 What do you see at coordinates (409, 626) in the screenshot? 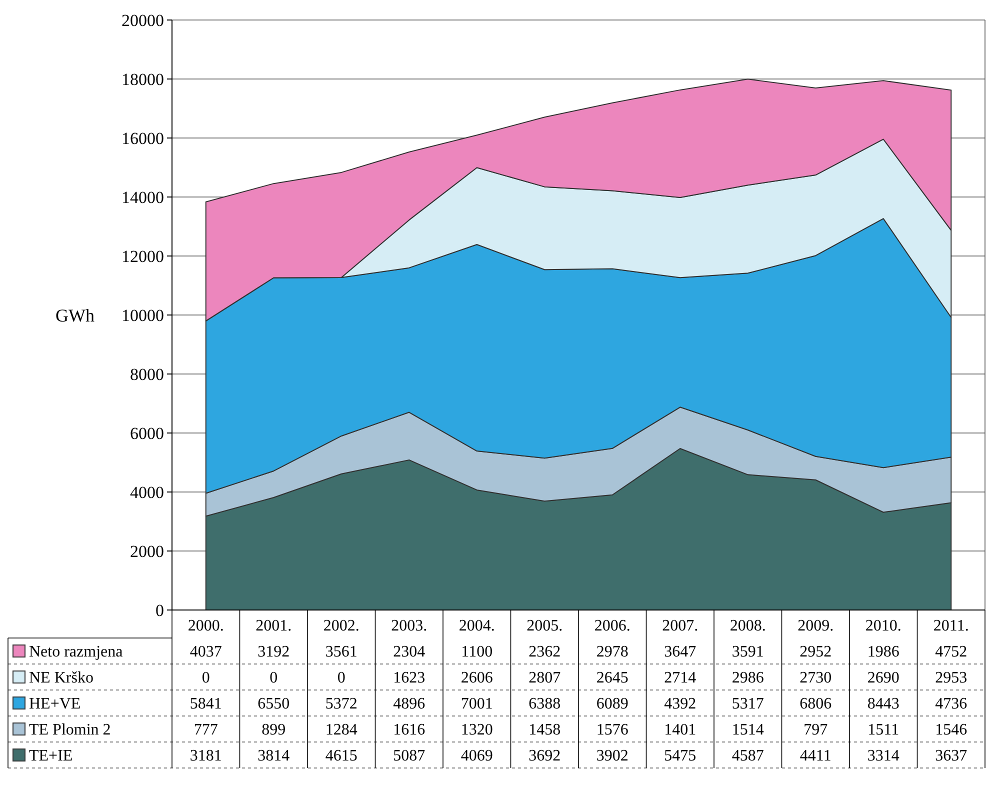
I see `x-tick-label: 2003.` at bounding box center [409, 626].